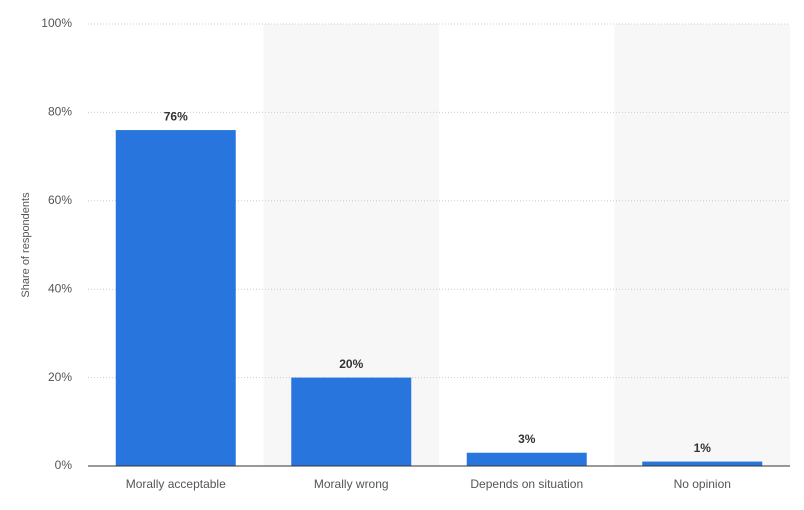 This screenshot has height=510, width=804. Describe the element at coordinates (60, 112) in the screenshot. I see `y-tick-label: 80%` at that location.